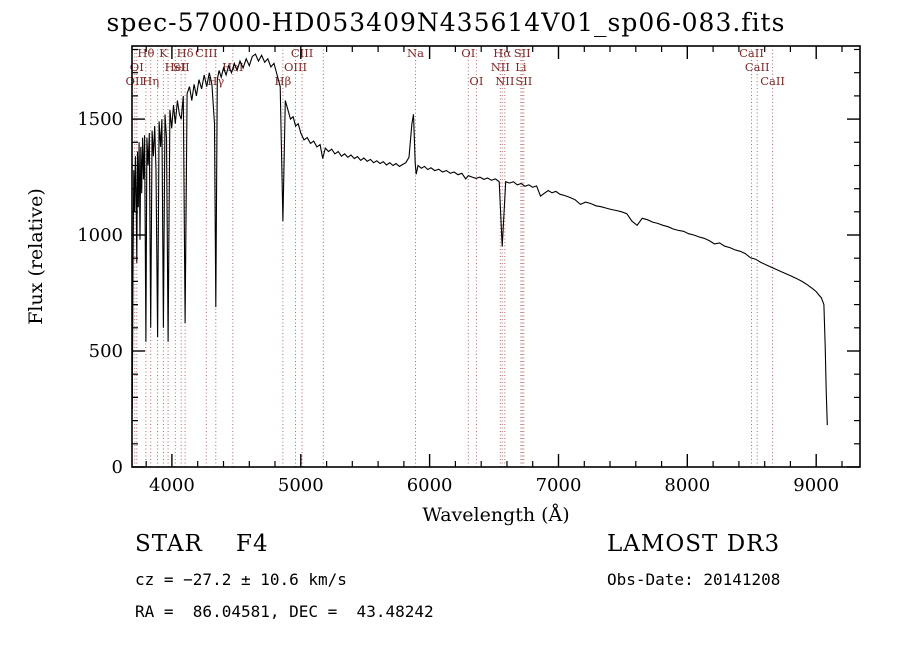 This screenshot has width=900, height=649. Describe the element at coordinates (202, 544) in the screenshot. I see `object-class-label: STAR F4` at that location.